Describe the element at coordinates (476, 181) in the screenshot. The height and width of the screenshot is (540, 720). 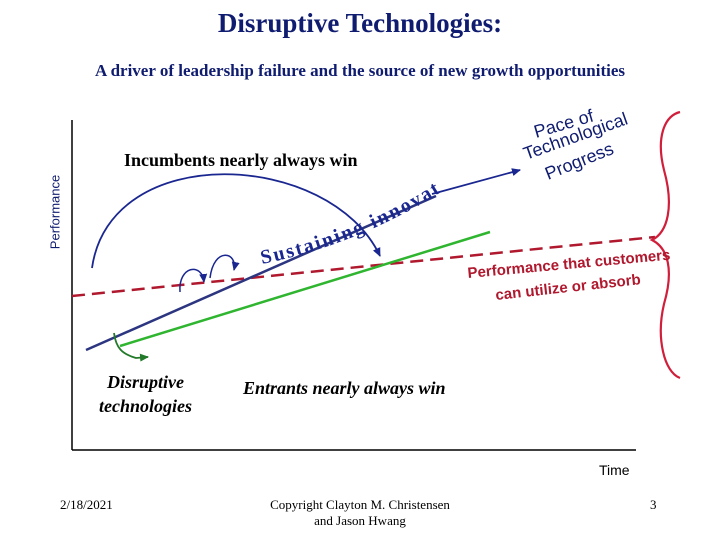
I see `pace-arrow` at that location.